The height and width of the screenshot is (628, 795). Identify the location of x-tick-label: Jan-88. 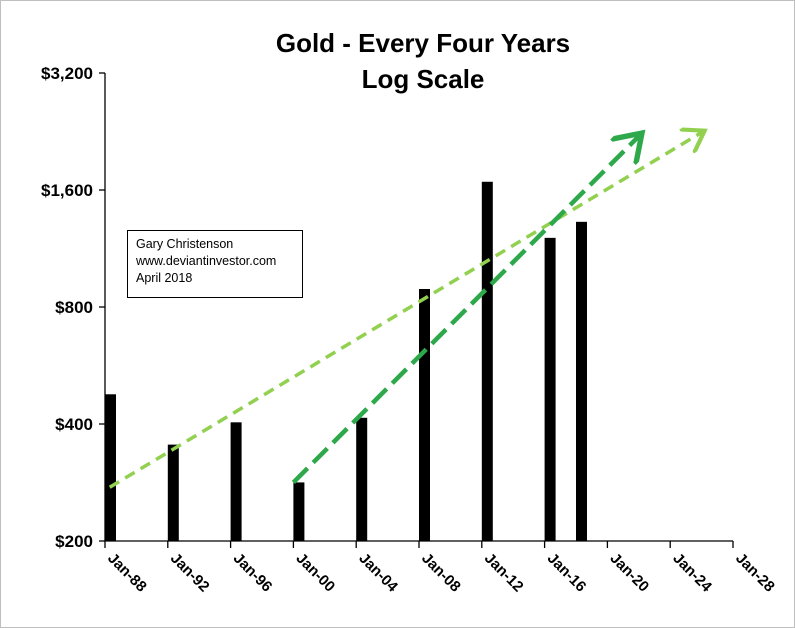
(127, 573).